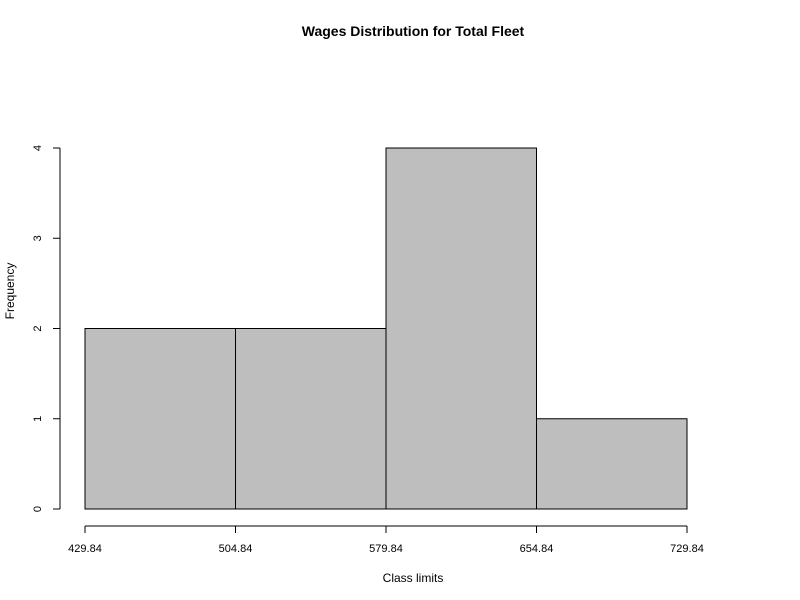  I want to click on x-axis: 429.84 504.84 579.84 654.84 729.84, so click(386, 540).